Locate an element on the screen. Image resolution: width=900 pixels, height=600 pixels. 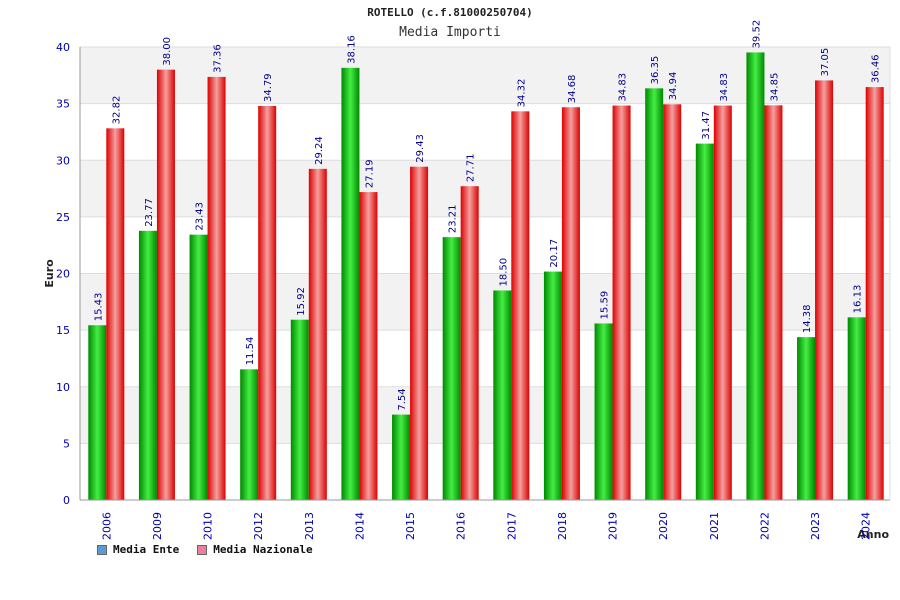
data-label: 36.46 is located at coordinates (876, 68).